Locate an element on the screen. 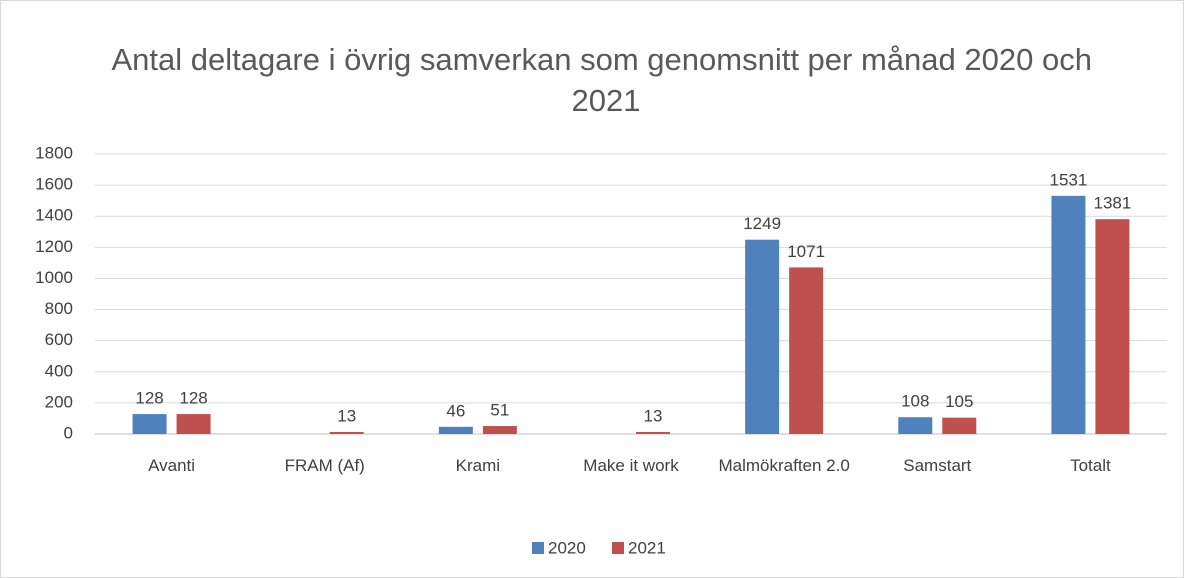  x-tick-label: Samstart is located at coordinates (937, 465).